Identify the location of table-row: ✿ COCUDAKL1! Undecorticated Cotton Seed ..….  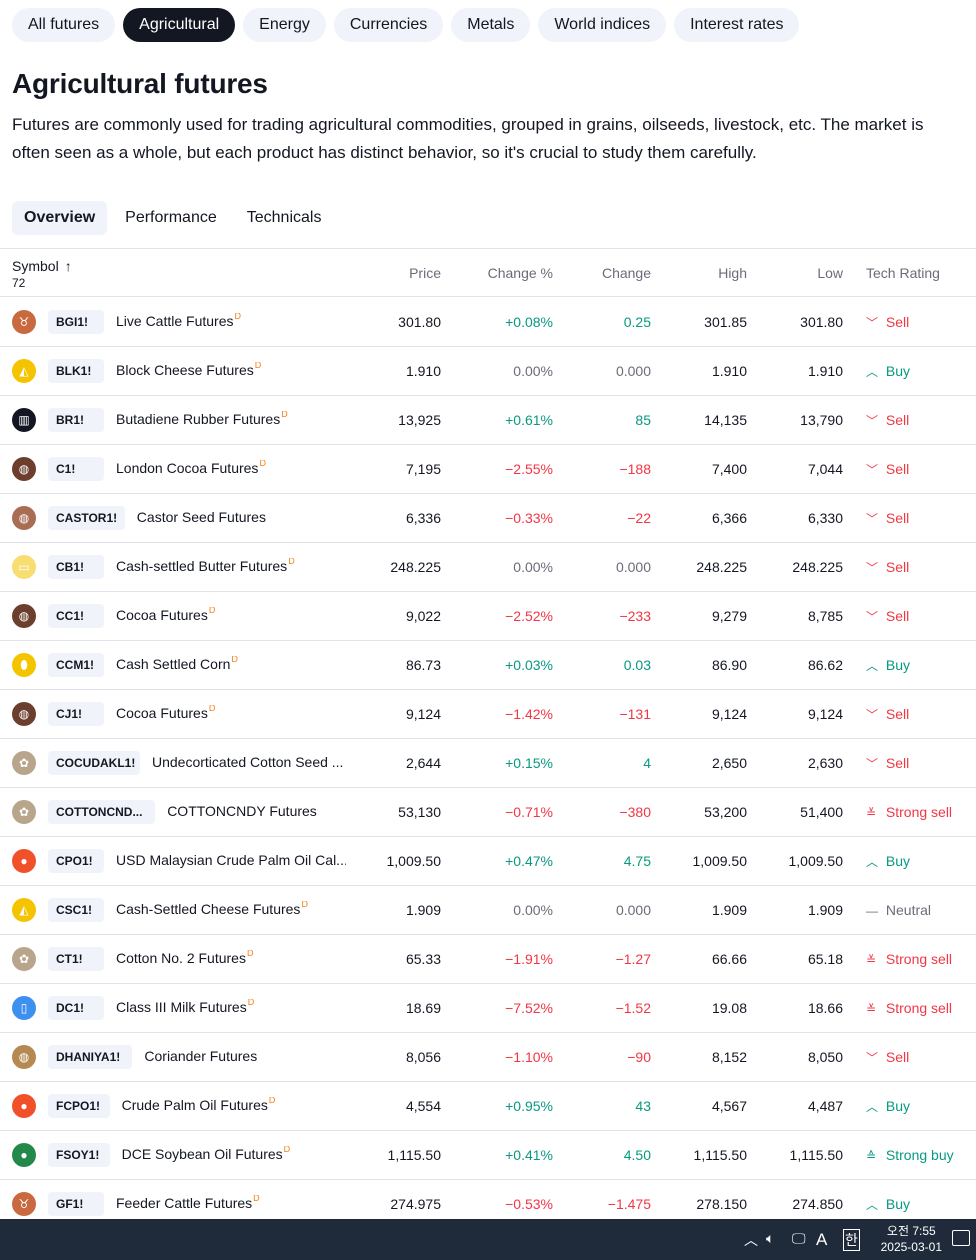
(488, 763).